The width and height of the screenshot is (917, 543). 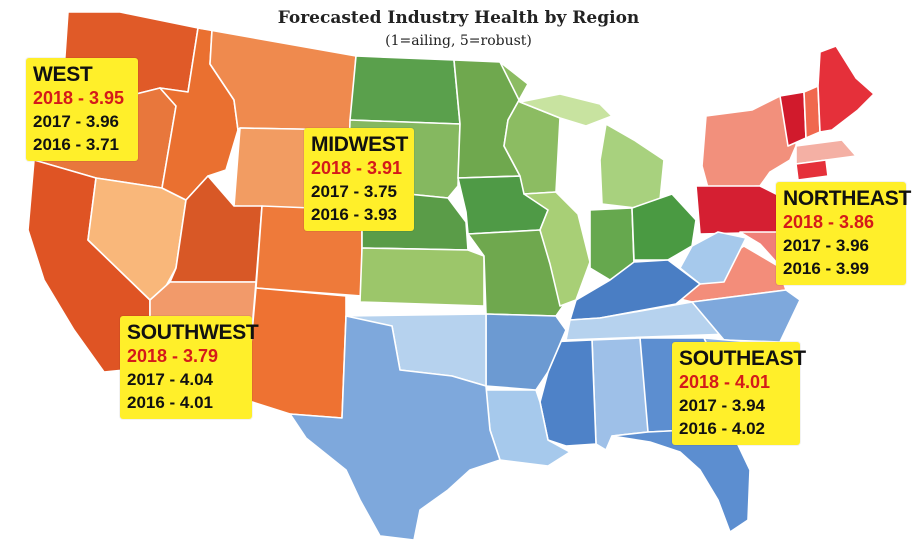 What do you see at coordinates (458, 18) in the screenshot?
I see `chart-title: Forecasted Industry Health by Region` at bounding box center [458, 18].